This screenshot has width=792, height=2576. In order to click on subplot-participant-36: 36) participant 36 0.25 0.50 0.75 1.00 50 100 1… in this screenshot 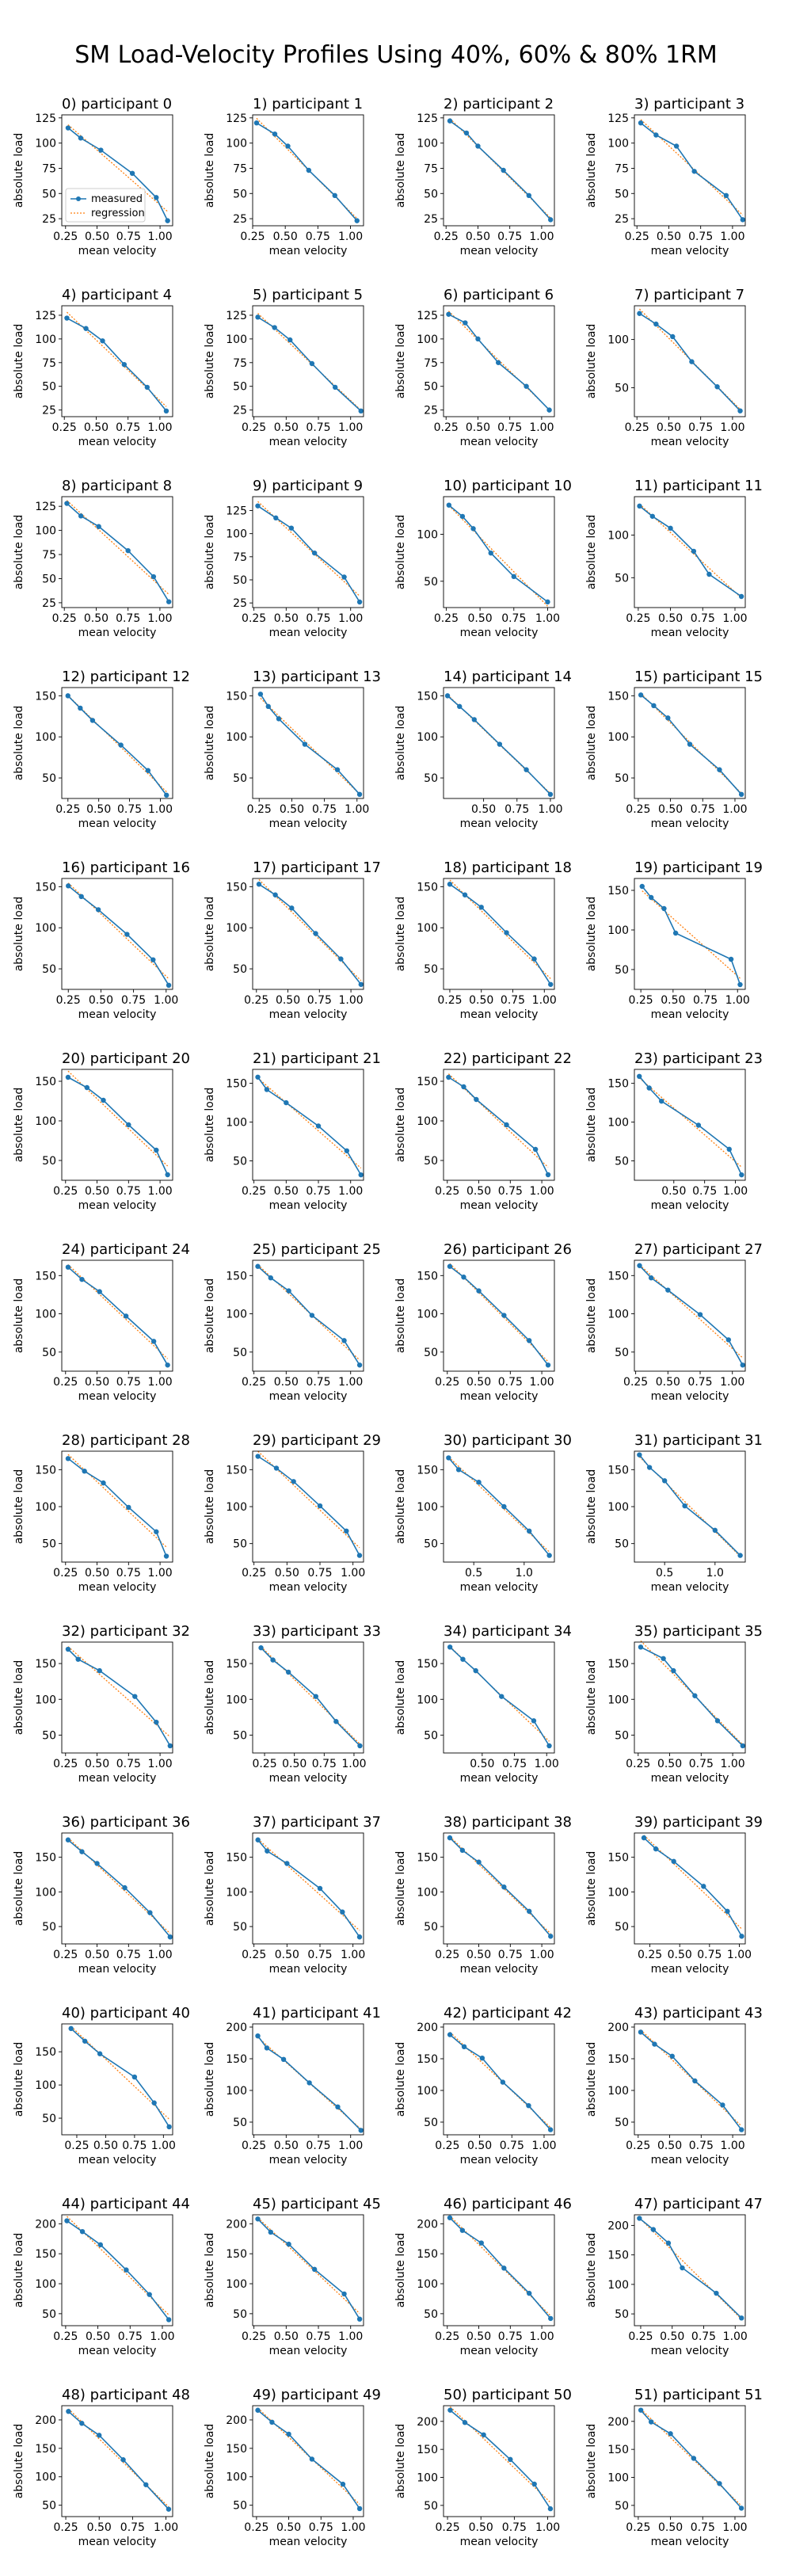, I will do `click(95, 1906)`.